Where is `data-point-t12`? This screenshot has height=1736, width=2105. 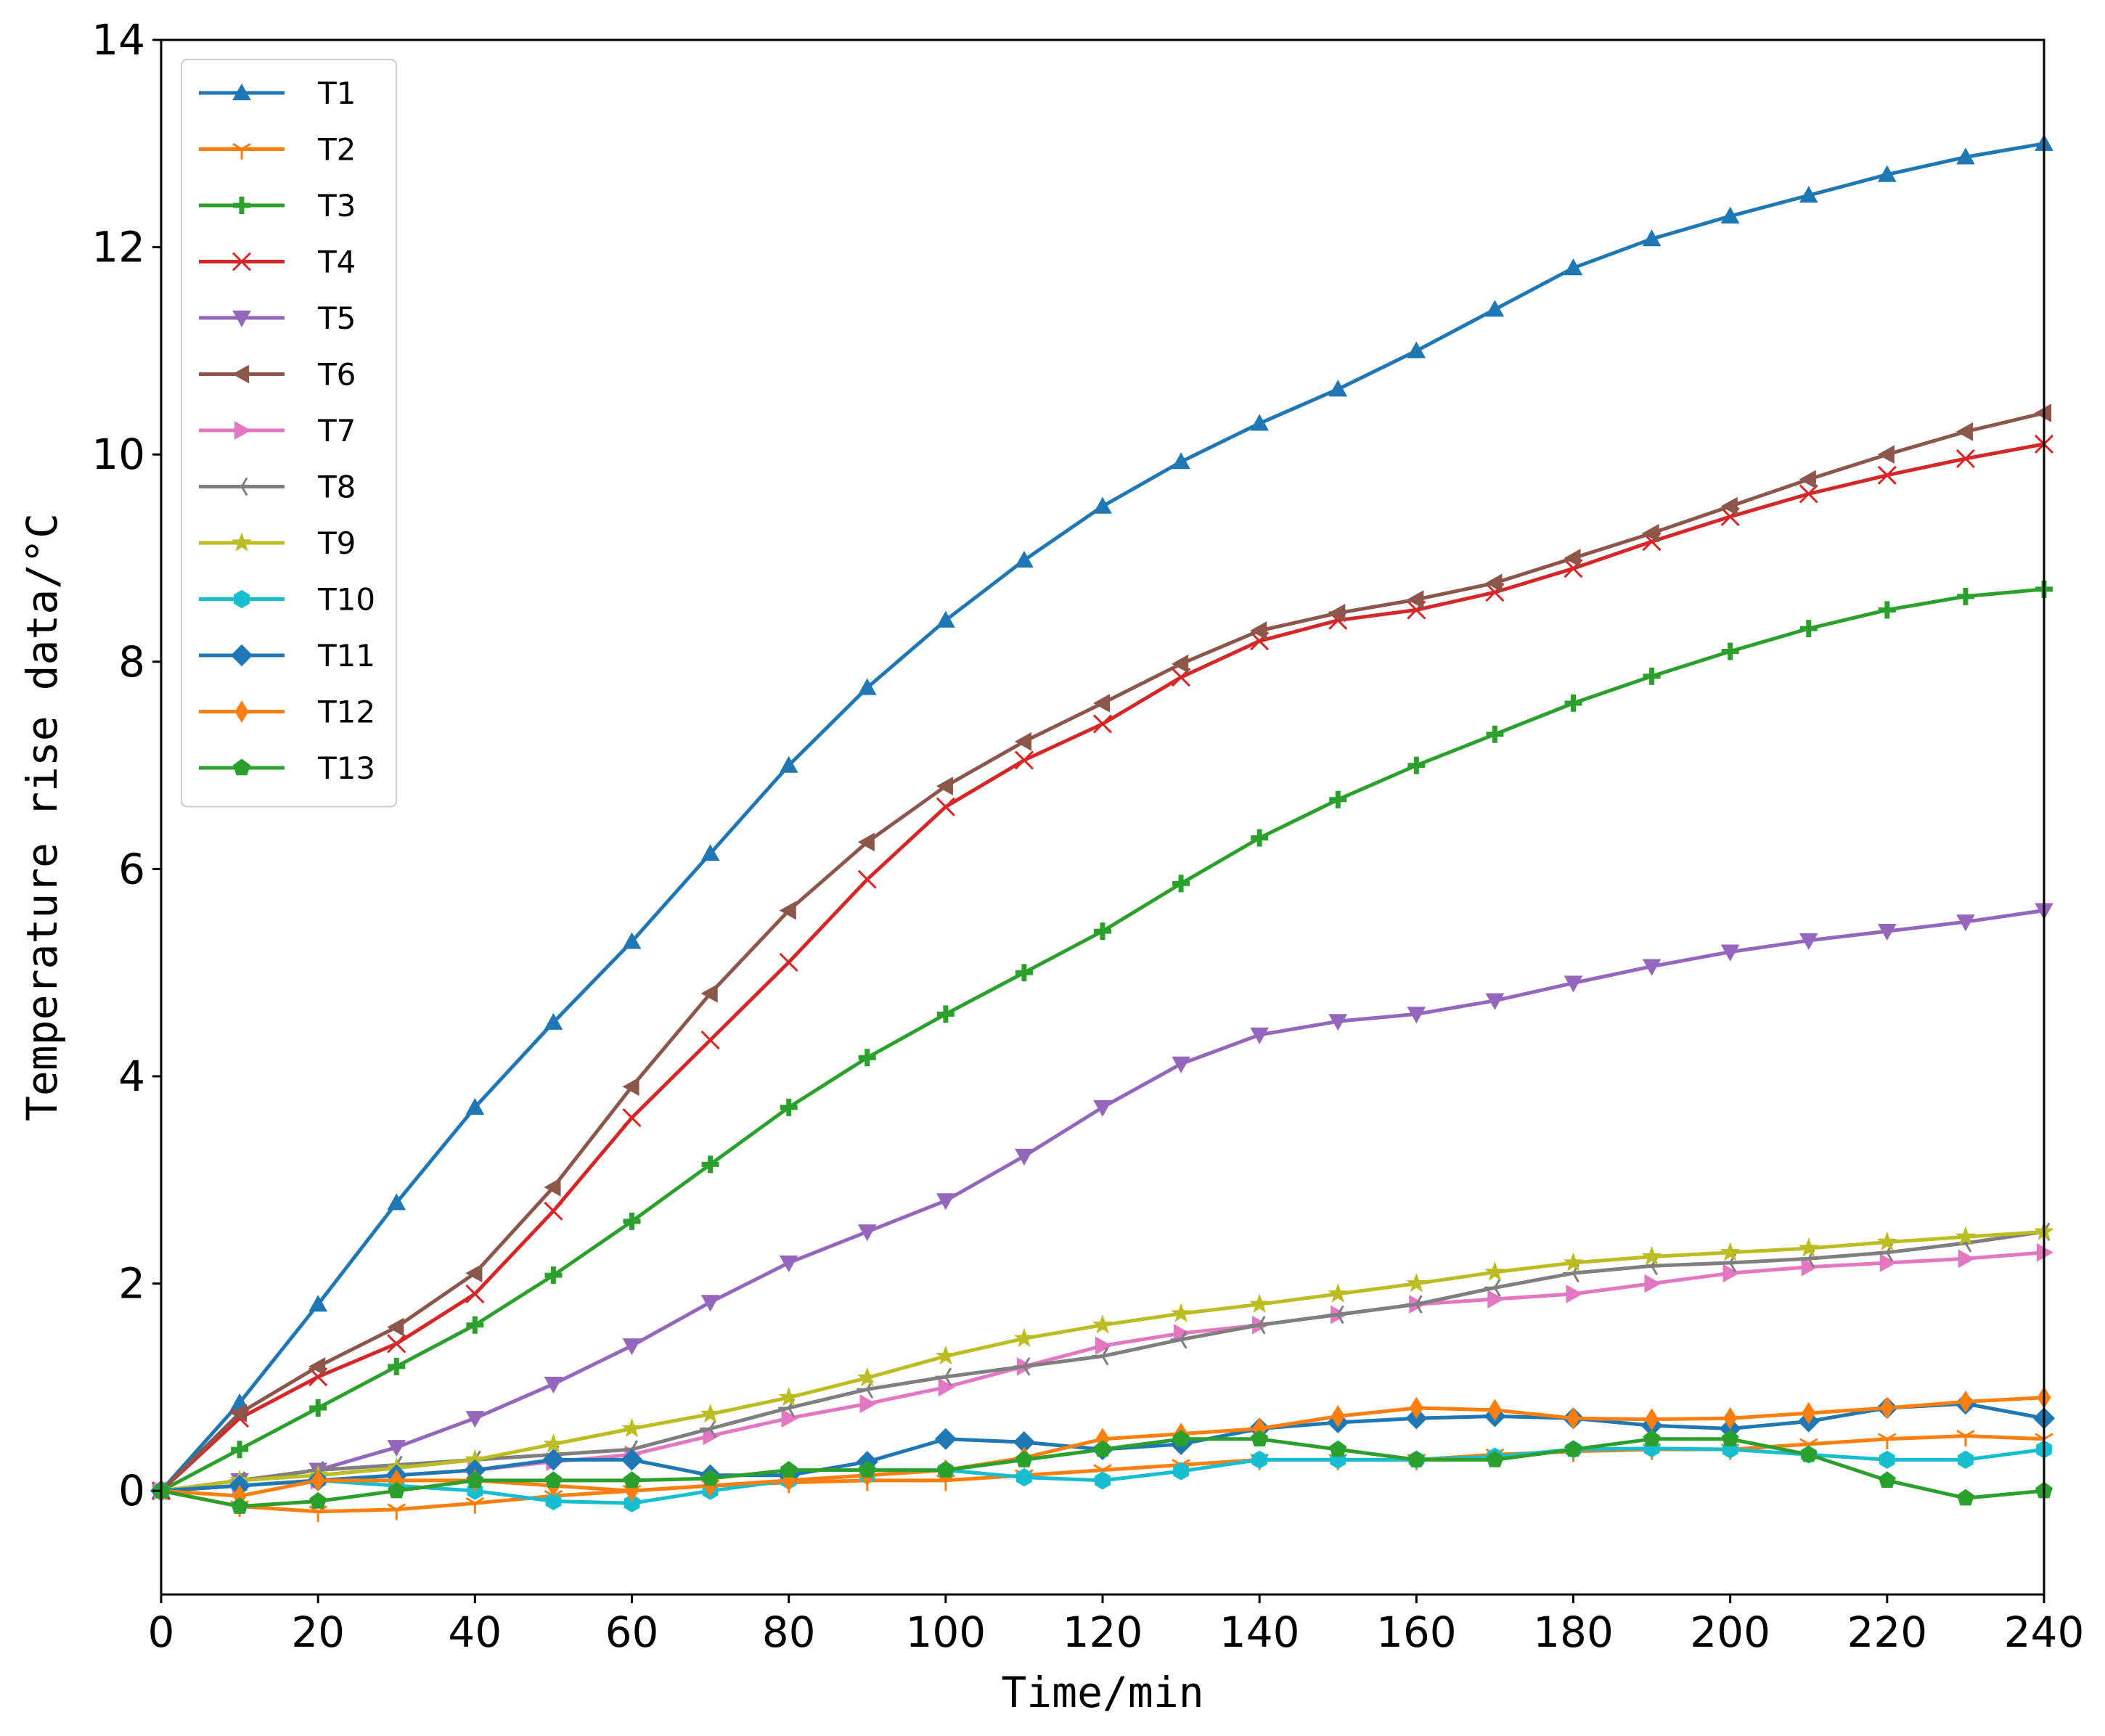 data-point-t12 is located at coordinates (1416, 1408).